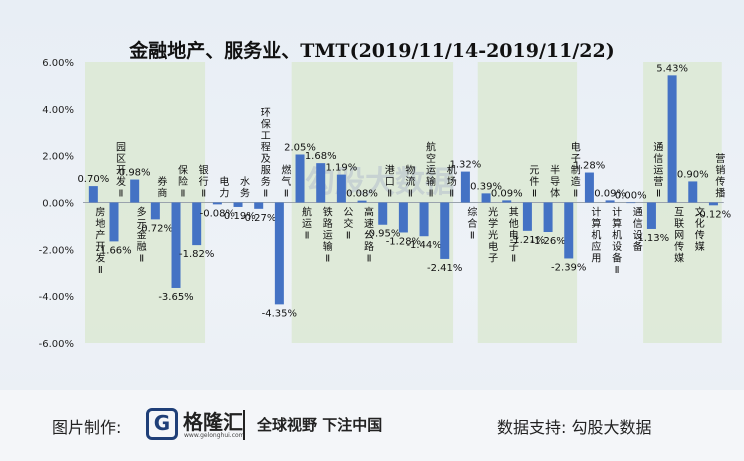 Image resolution: width=744 pixels, height=461 pixels. What do you see at coordinates (328, 235) in the screenshot?
I see `category-label: 铁路运输 Ⅱ` at bounding box center [328, 235].